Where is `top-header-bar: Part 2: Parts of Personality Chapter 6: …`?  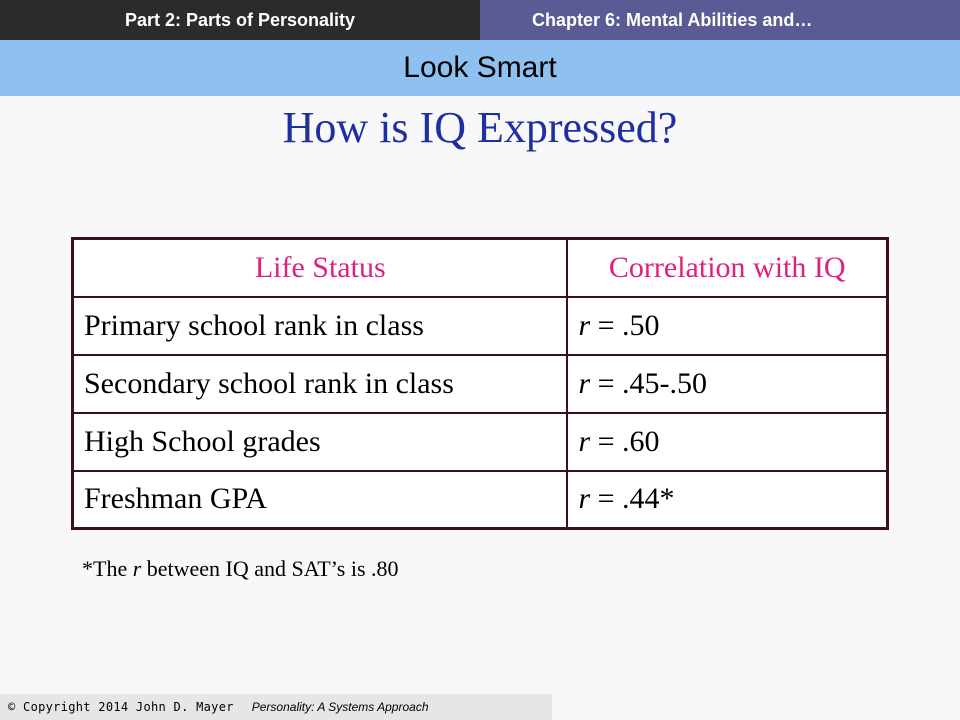 top-header-bar: Part 2: Parts of Personality Chapter 6: … is located at coordinates (480, 20).